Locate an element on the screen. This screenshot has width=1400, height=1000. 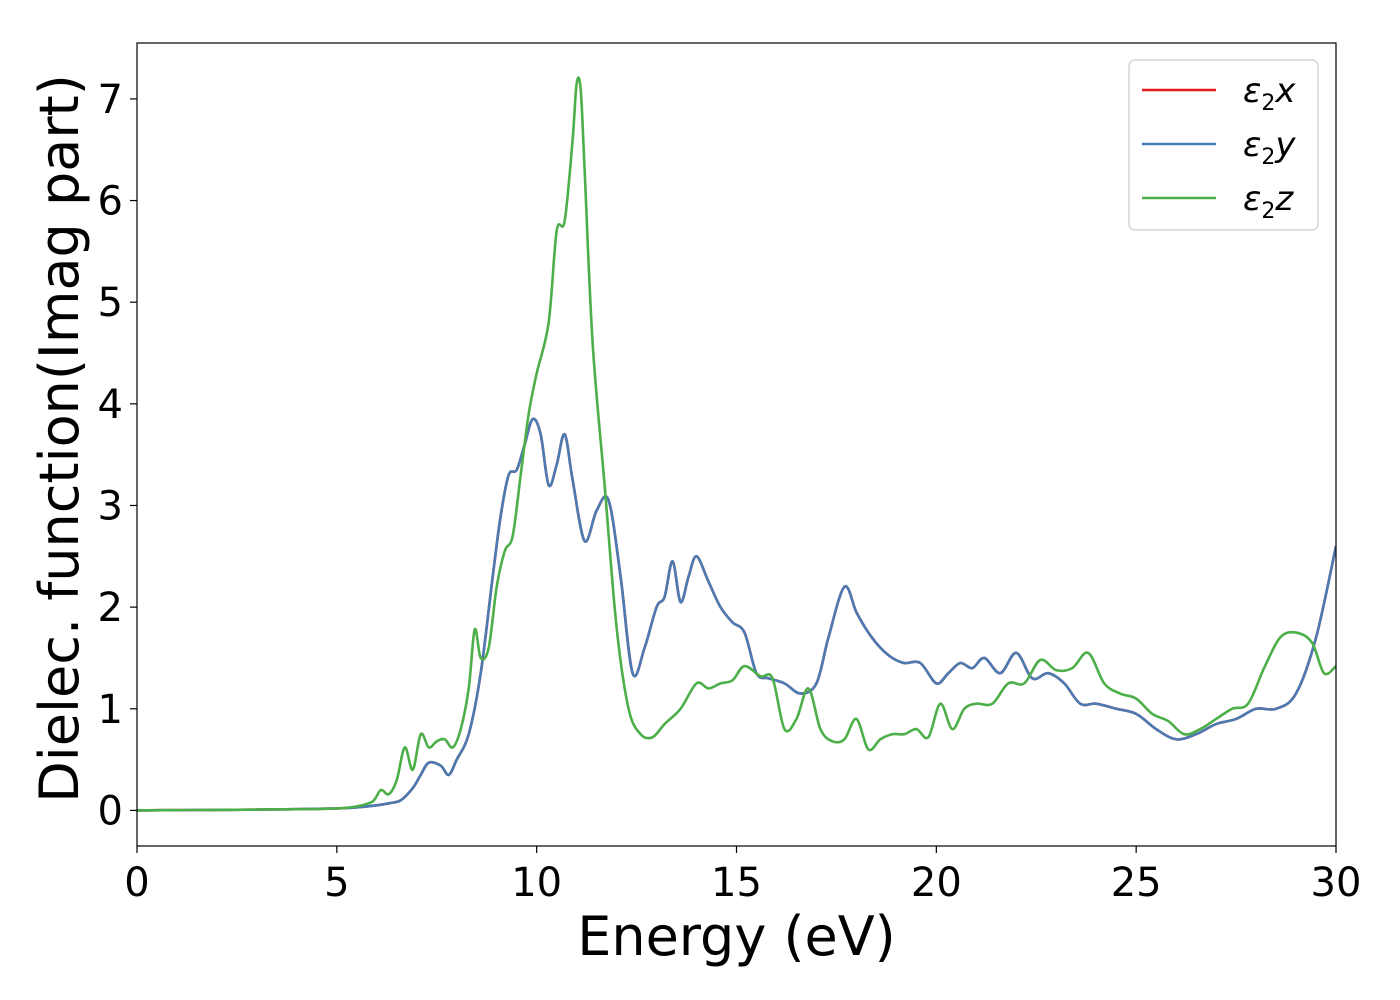
y-tick-label: 5 is located at coordinates (110, 303).